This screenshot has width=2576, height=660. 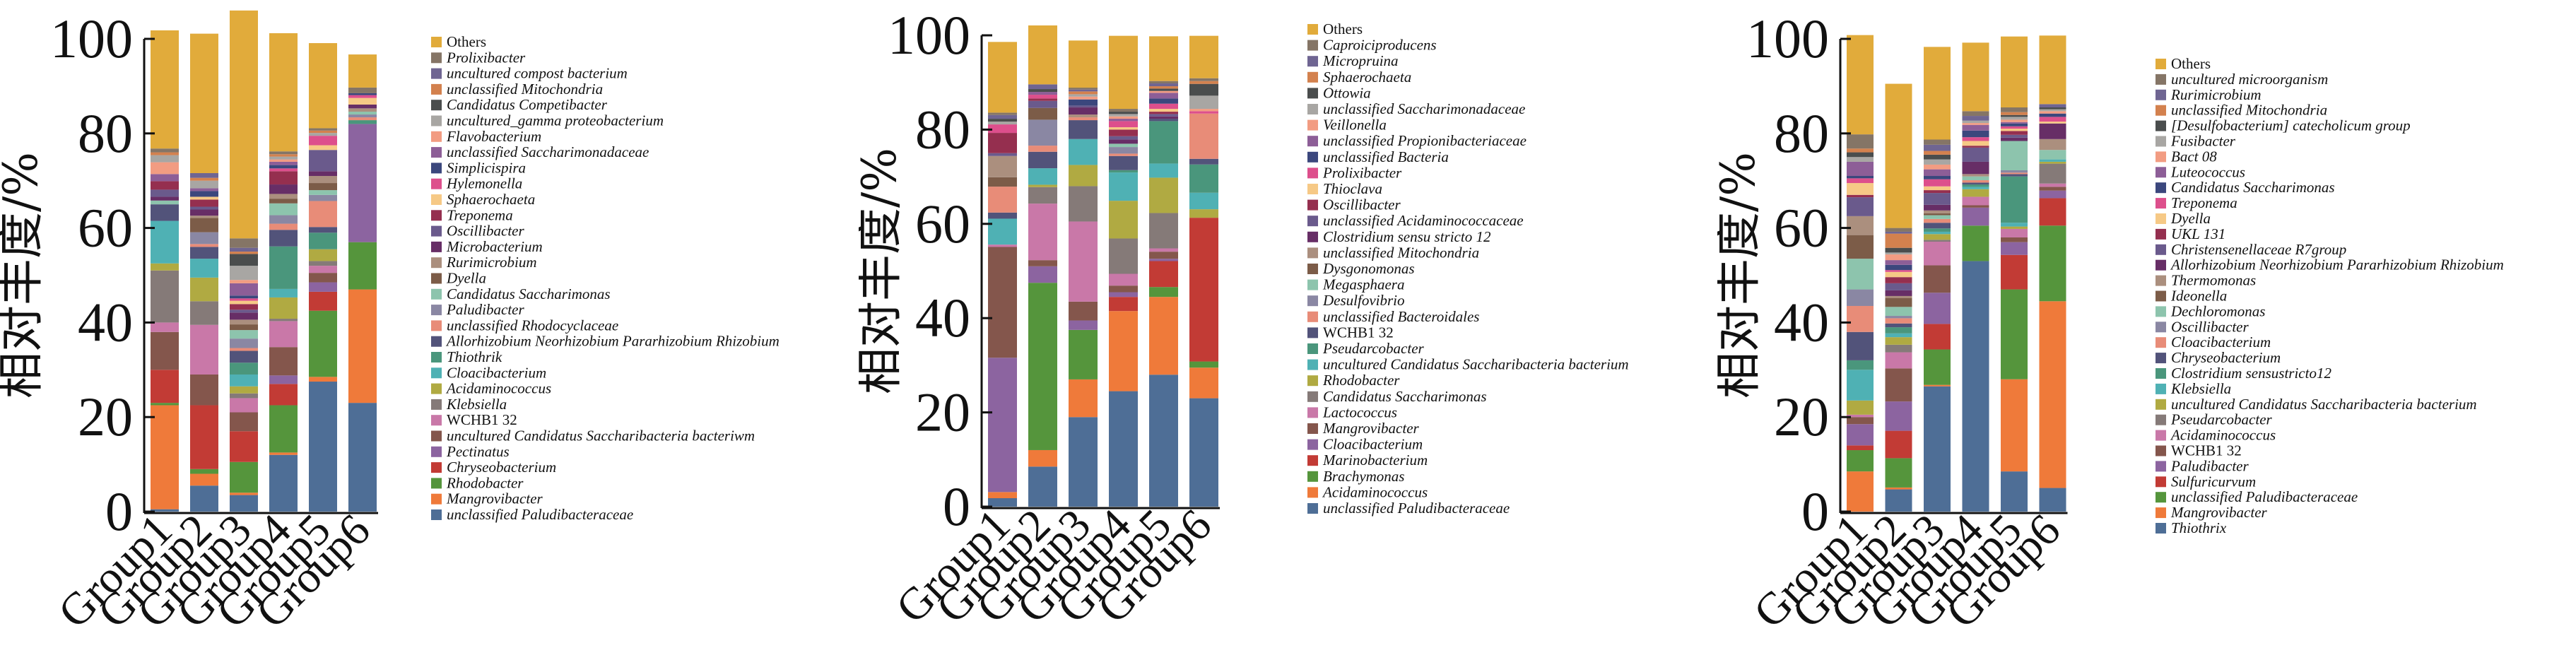 What do you see at coordinates (494, 246) in the screenshot?
I see `legend-item-label: Microbacterium` at bounding box center [494, 246].